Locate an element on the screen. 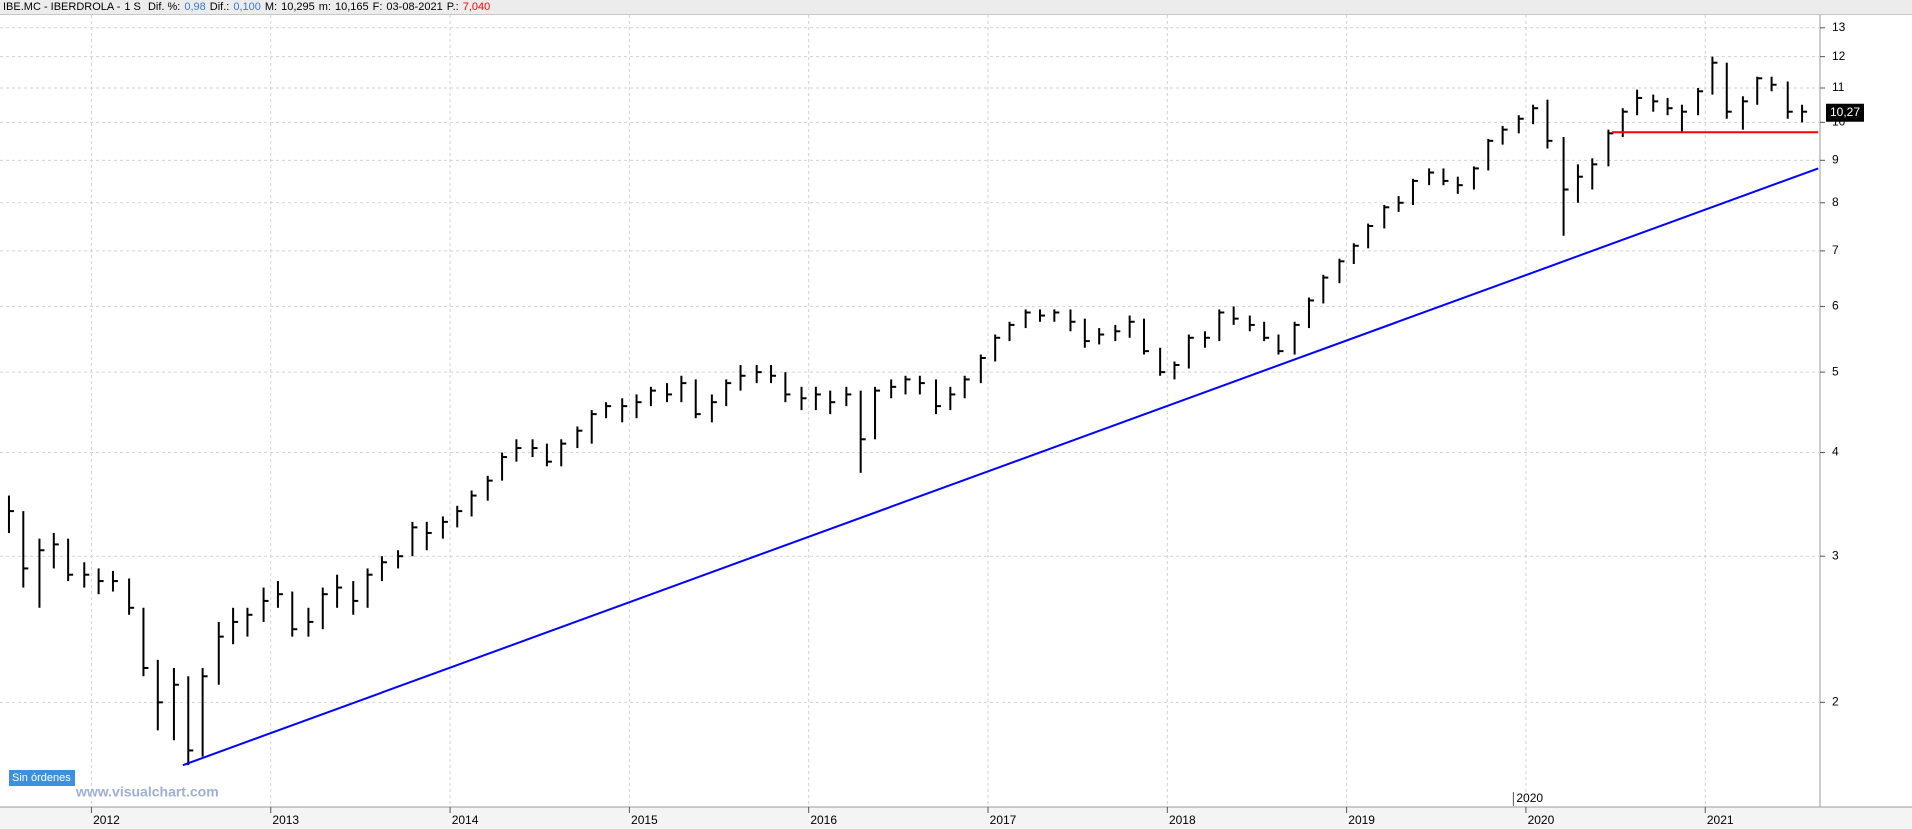 This screenshot has width=1912, height=829. x-tick-label: 2015 is located at coordinates (644, 820).